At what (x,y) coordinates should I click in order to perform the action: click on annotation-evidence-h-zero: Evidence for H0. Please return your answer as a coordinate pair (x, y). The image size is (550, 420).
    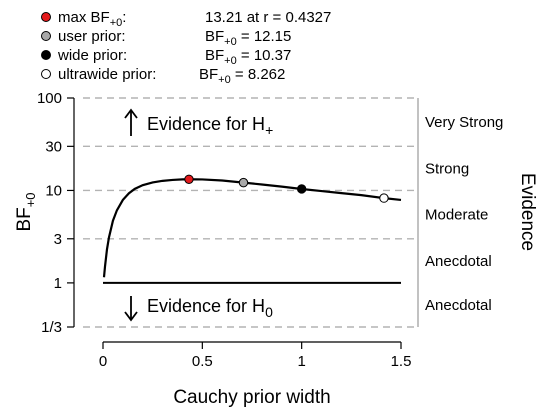
    Looking at the image, I should click on (210, 308).